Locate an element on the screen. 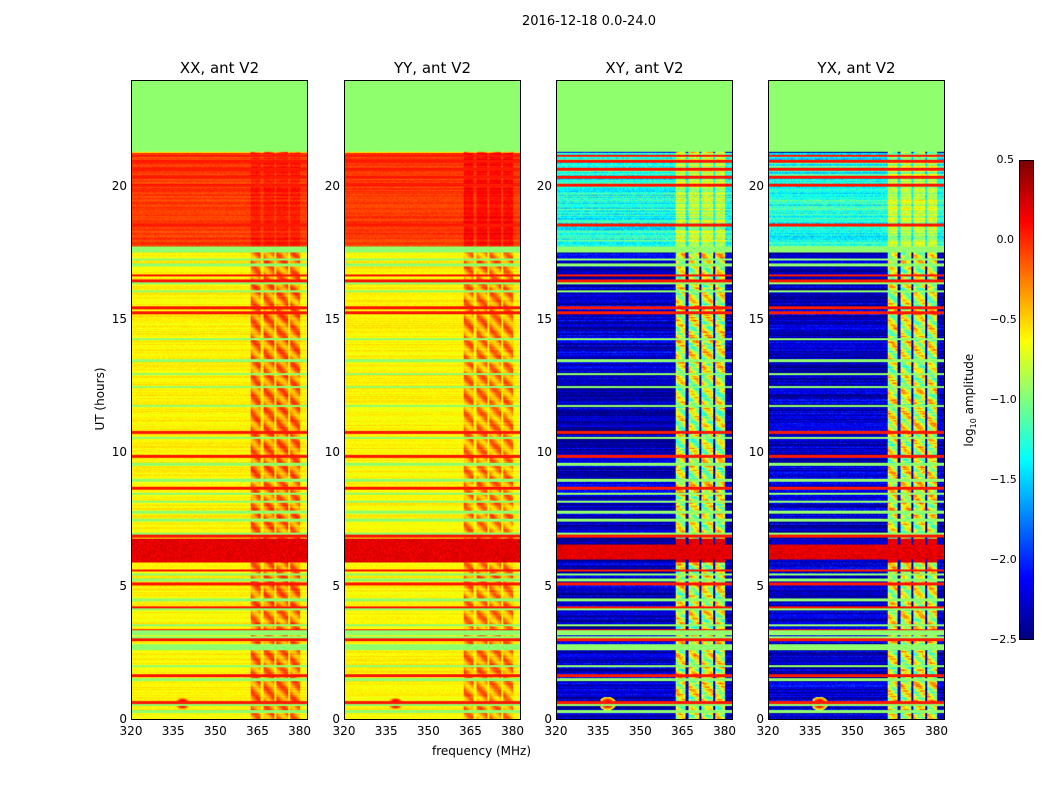  colorbar-label: log10 amplitude is located at coordinates (970, 400).